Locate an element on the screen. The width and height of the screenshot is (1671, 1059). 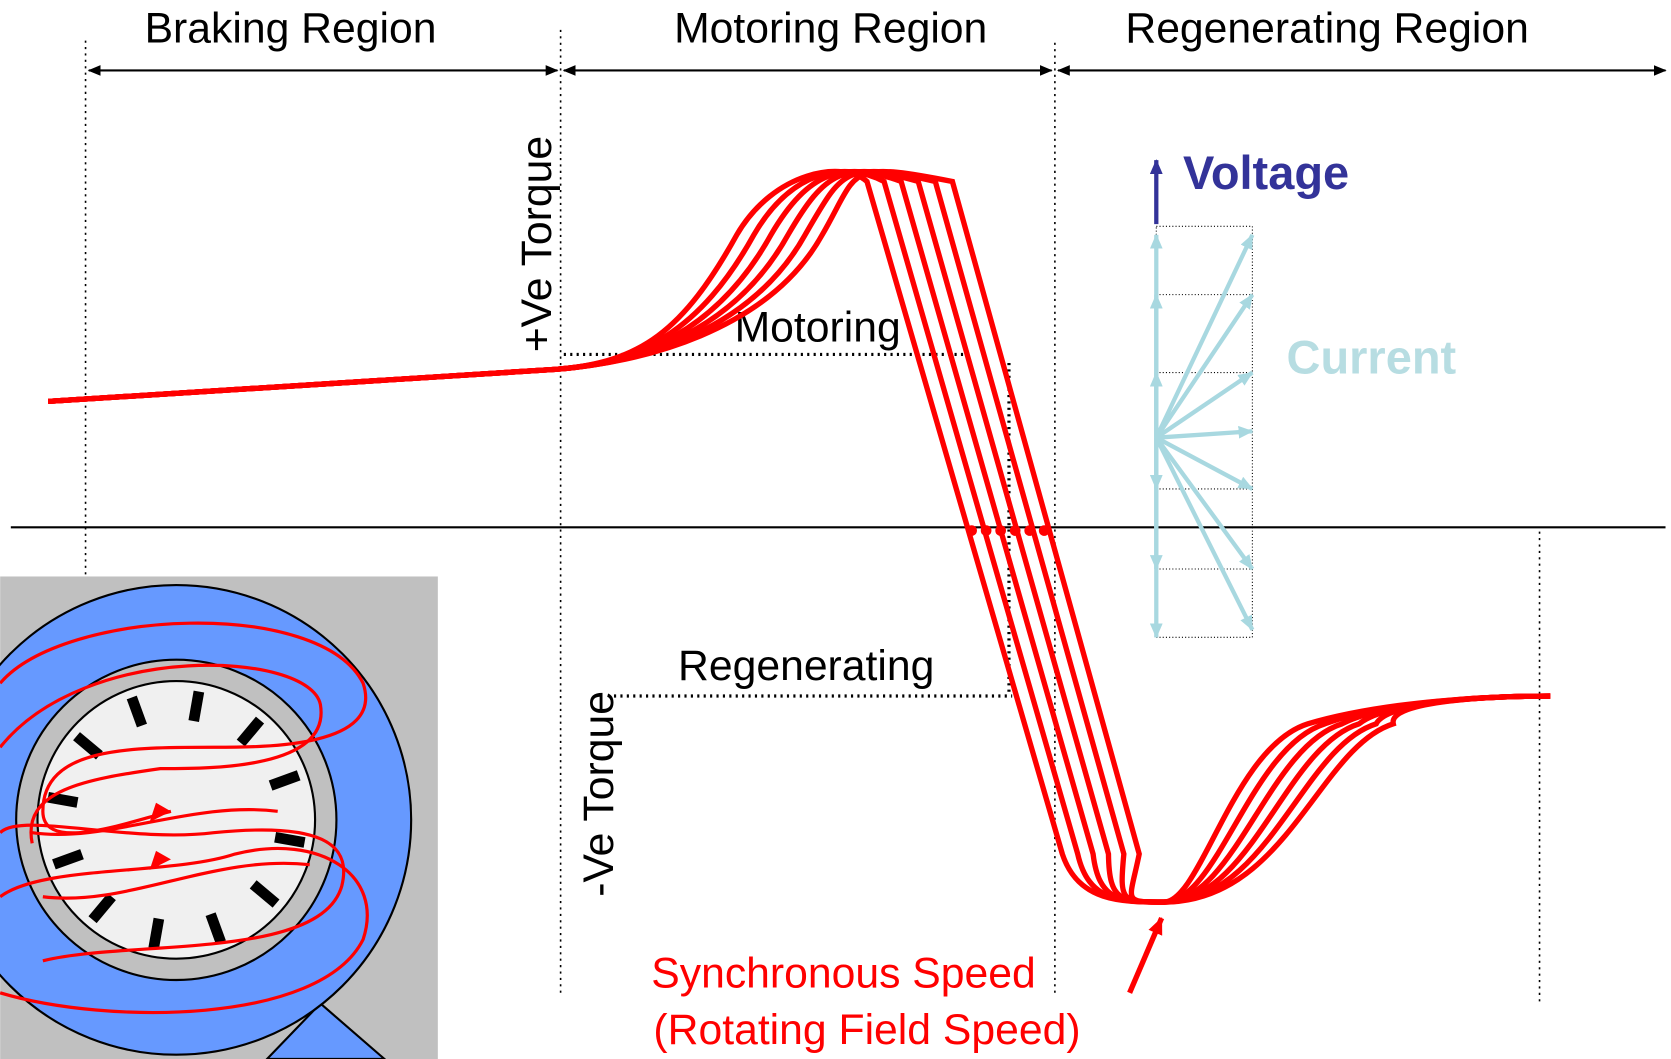
axis-label: +Ve Torque is located at coordinates (537, 244).